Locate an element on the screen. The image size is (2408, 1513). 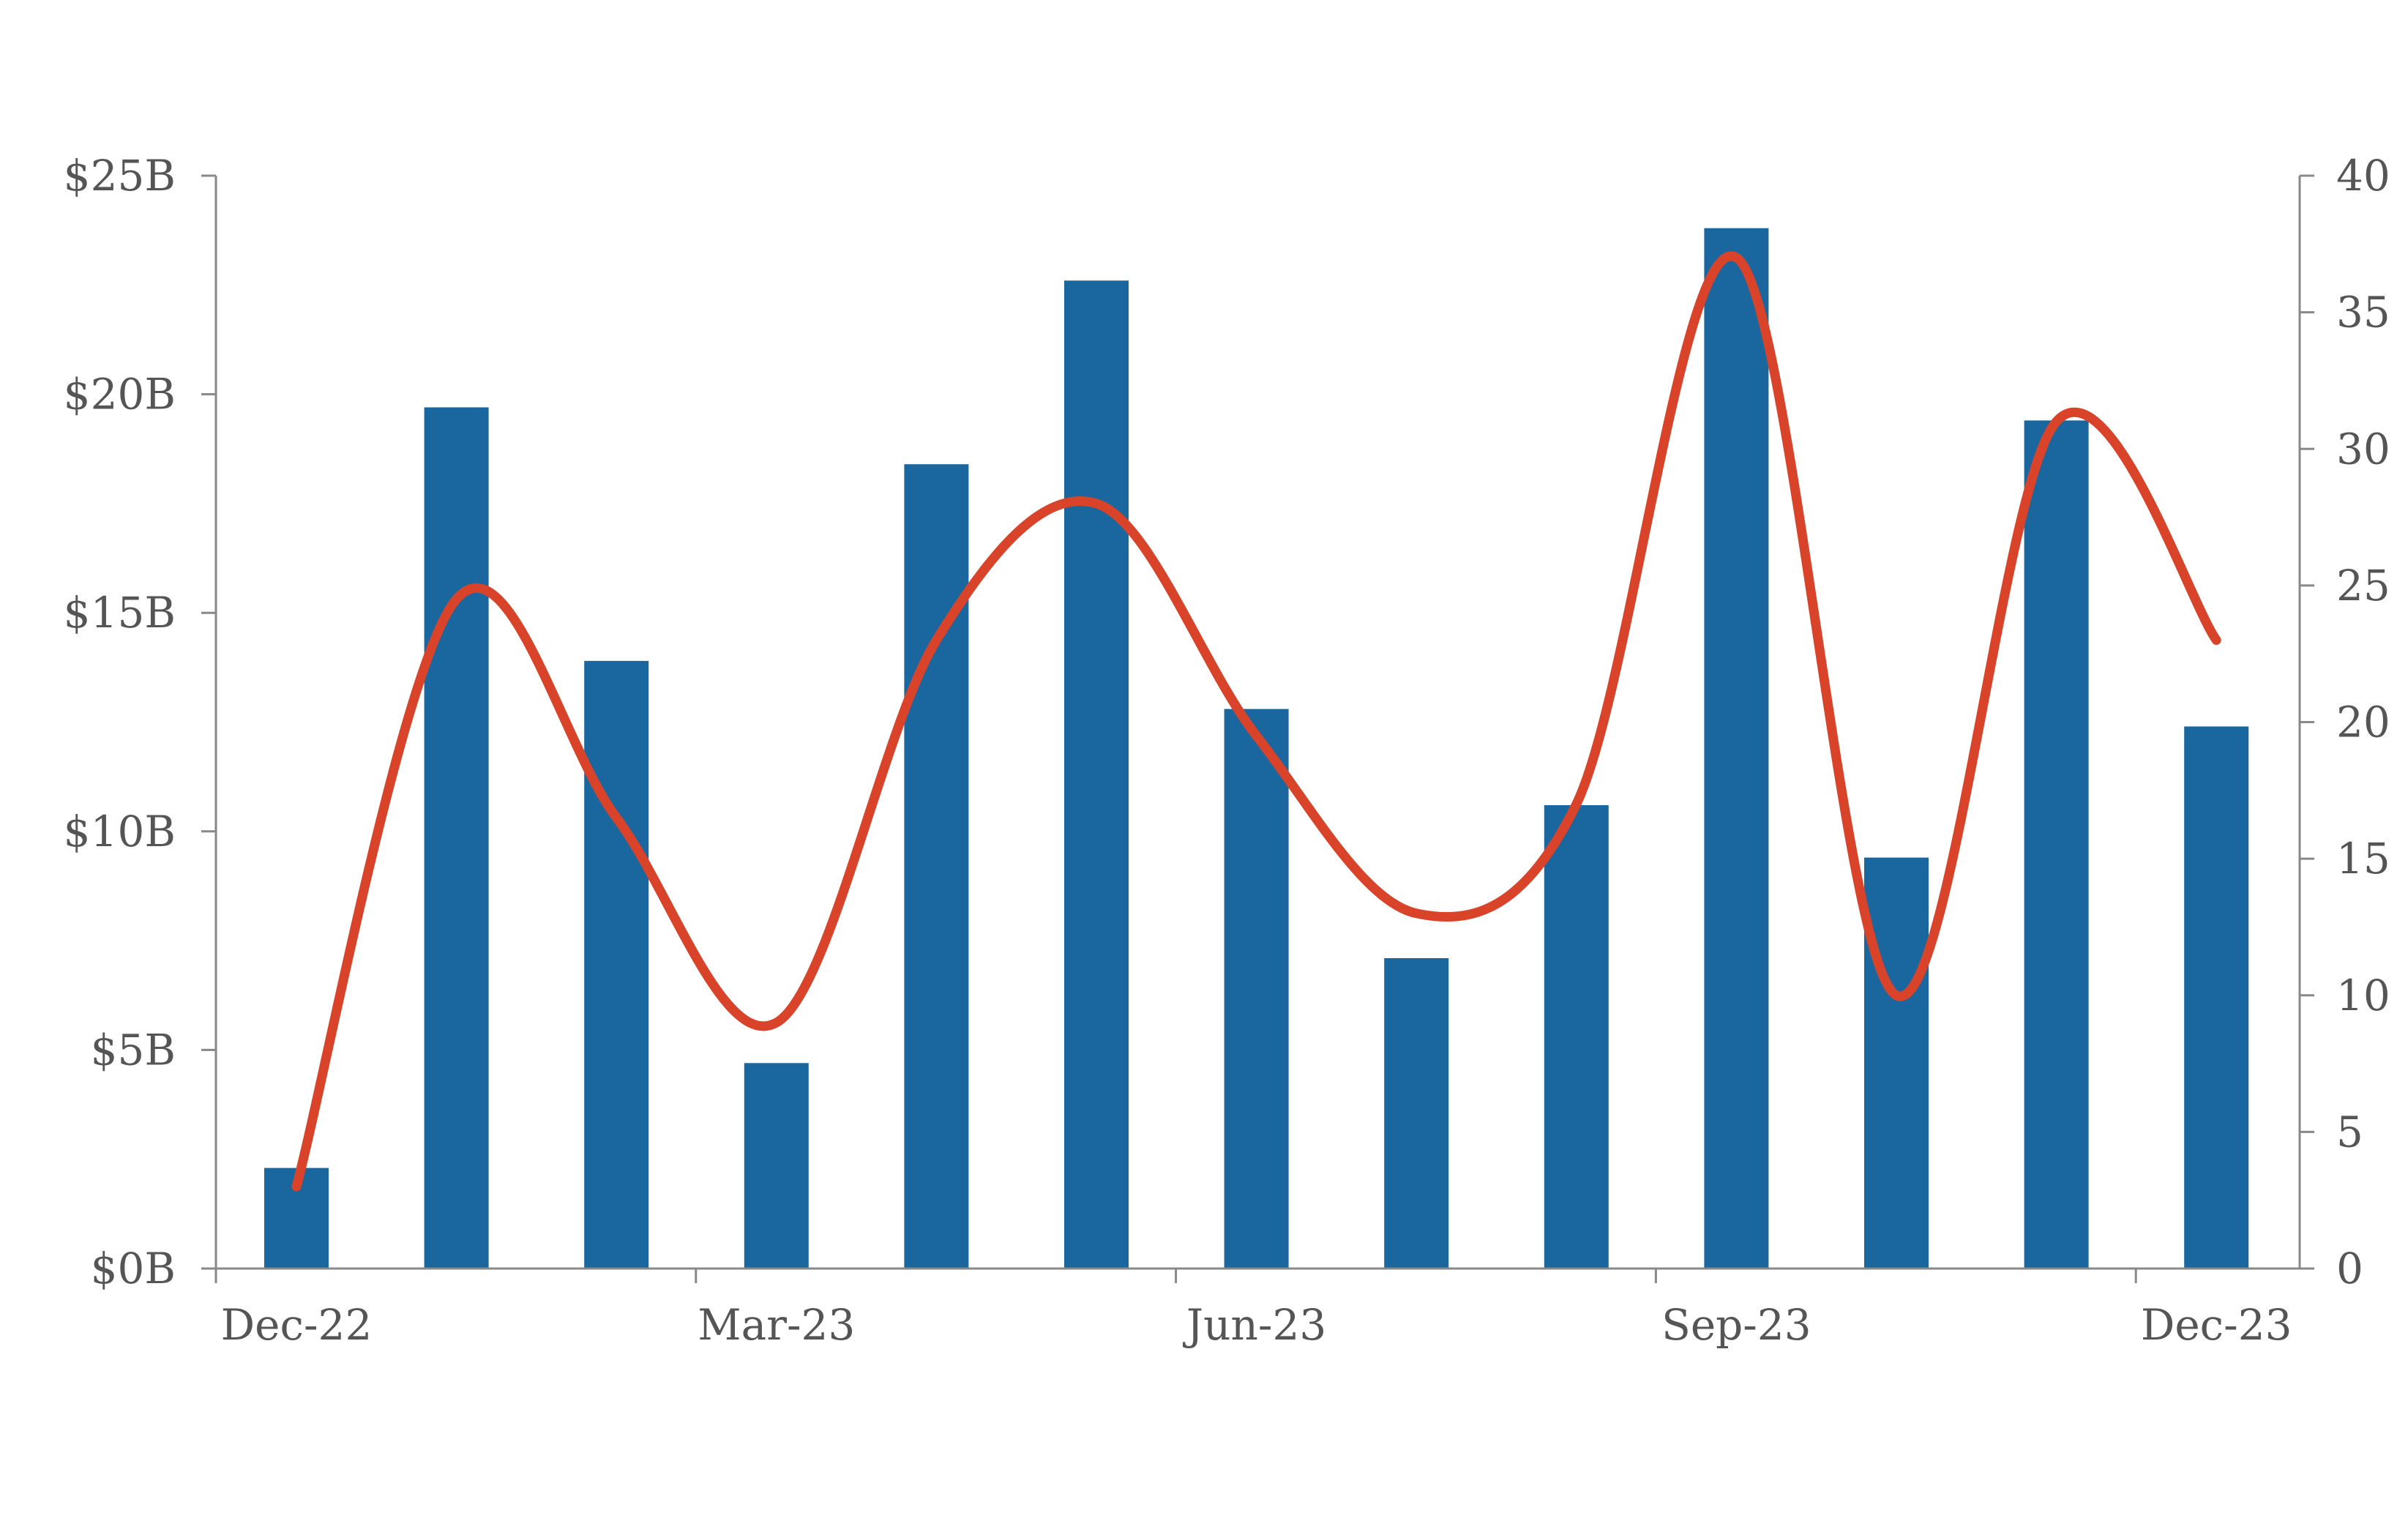
right-y-tick-label: 20 is located at coordinates (2363, 722).